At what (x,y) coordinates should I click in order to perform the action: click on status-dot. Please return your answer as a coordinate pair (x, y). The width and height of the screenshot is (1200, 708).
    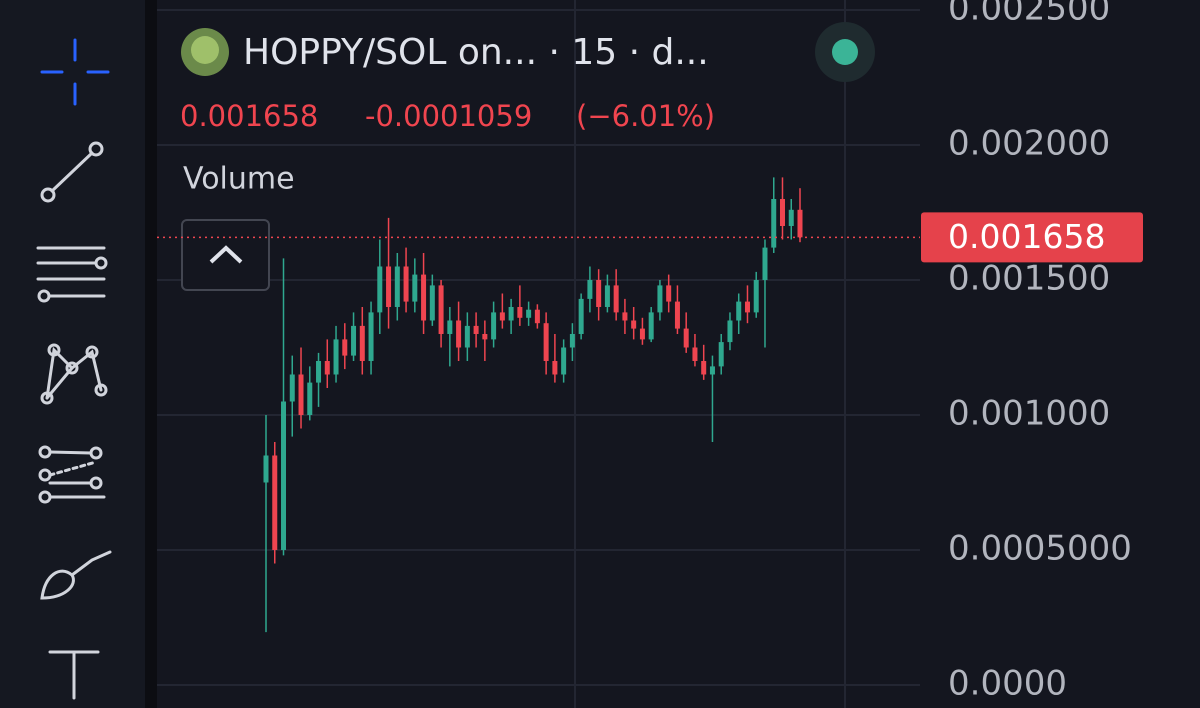
    Looking at the image, I should click on (845, 52).